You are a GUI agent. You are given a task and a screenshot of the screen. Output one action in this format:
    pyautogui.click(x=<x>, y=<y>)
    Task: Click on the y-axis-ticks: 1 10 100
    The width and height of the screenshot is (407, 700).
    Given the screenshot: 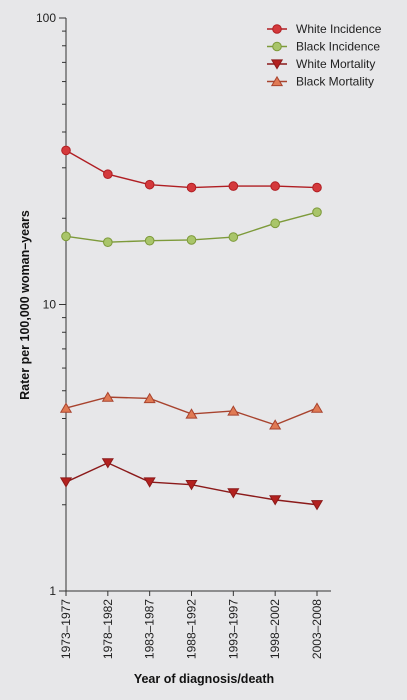 What is the action you would take?
    pyautogui.click(x=51, y=304)
    